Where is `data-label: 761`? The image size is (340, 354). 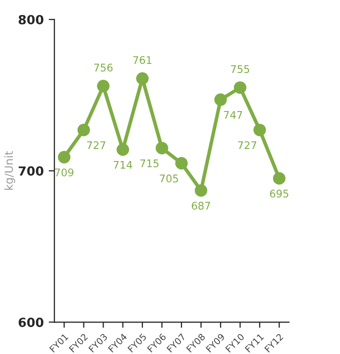 data-label: 761 is located at coordinates (142, 60).